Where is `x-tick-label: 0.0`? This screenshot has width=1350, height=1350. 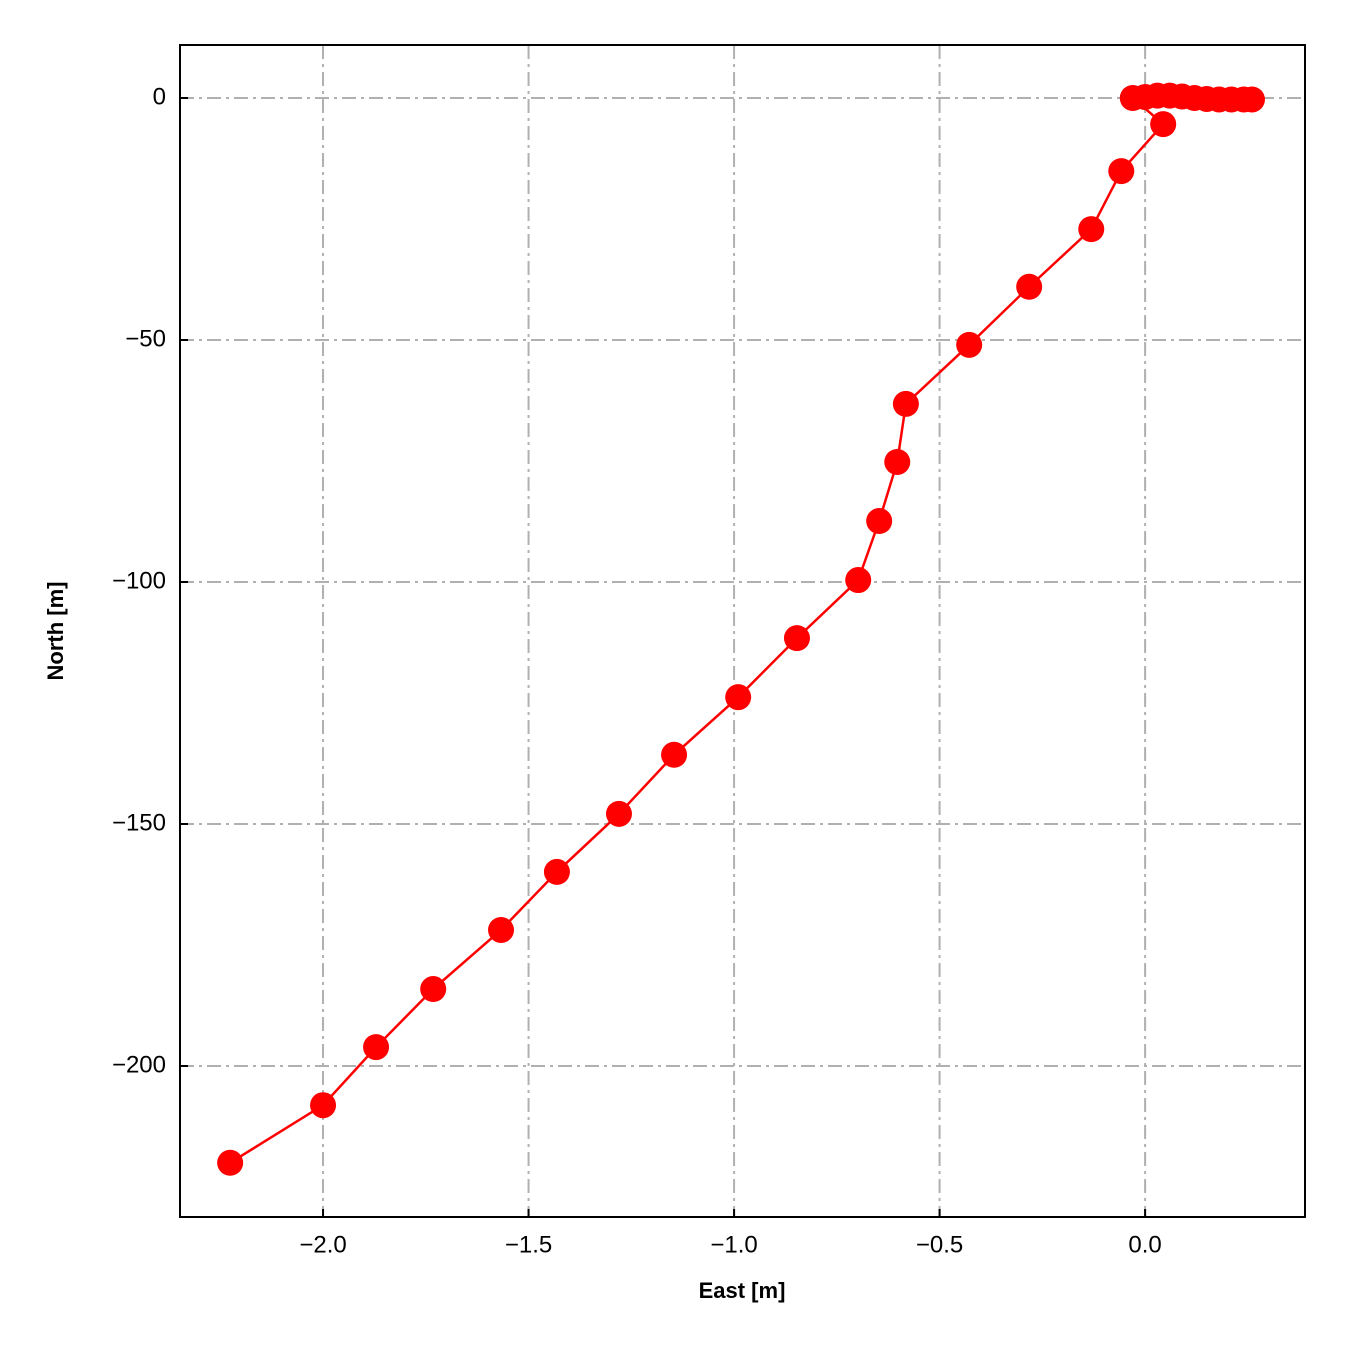 x-tick-label: 0.0 is located at coordinates (1144, 1244).